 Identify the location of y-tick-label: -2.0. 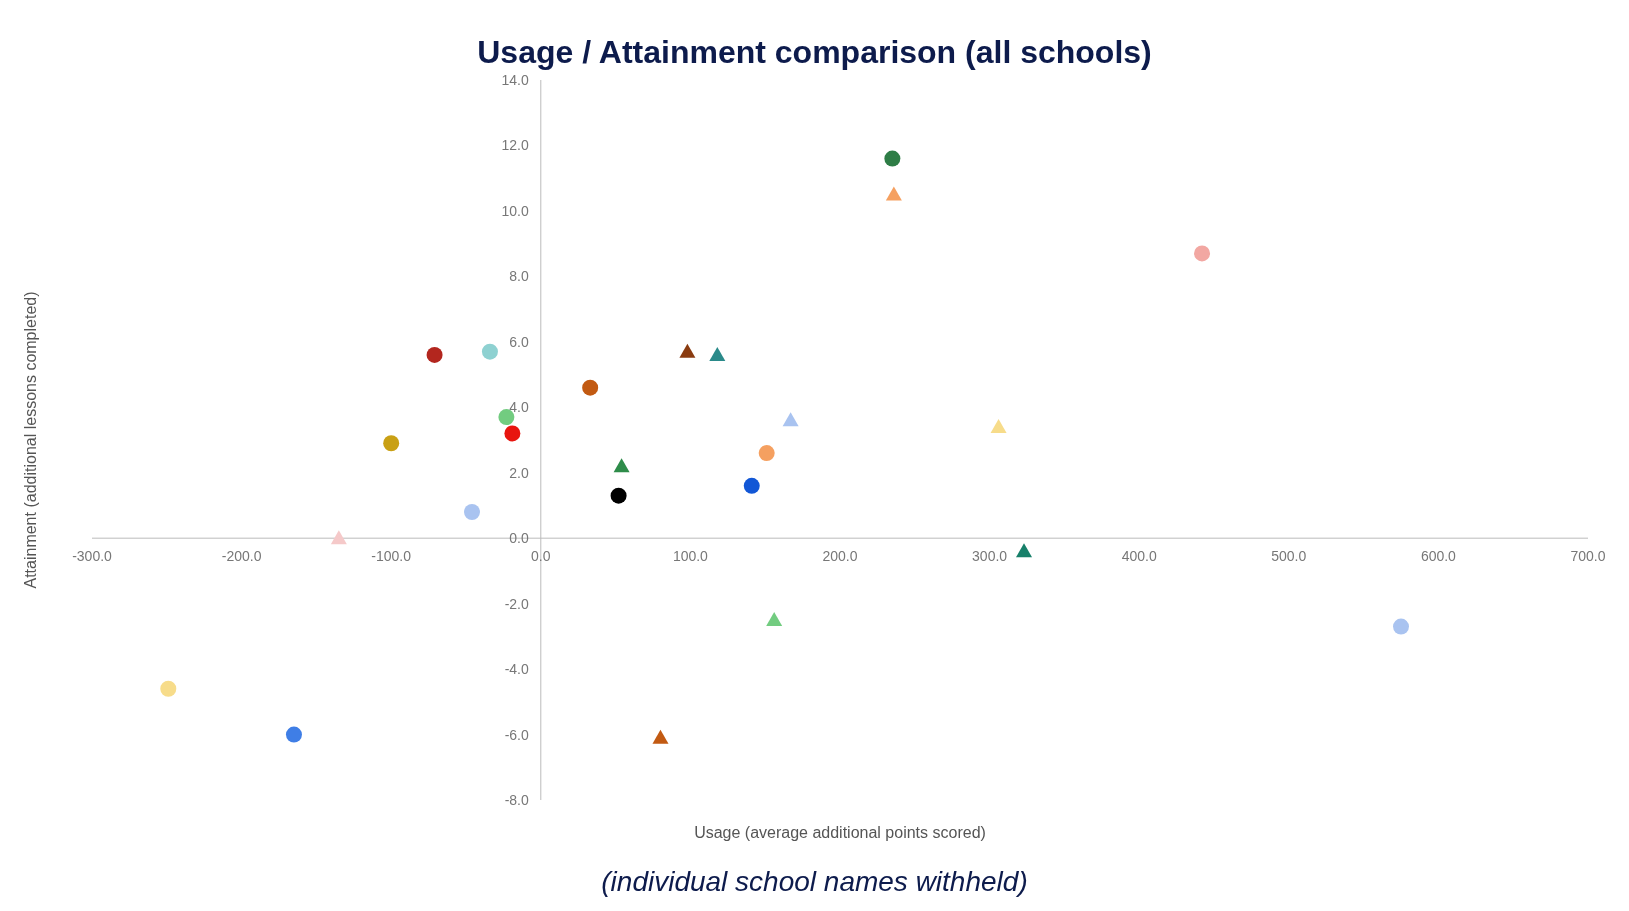
(517, 603).